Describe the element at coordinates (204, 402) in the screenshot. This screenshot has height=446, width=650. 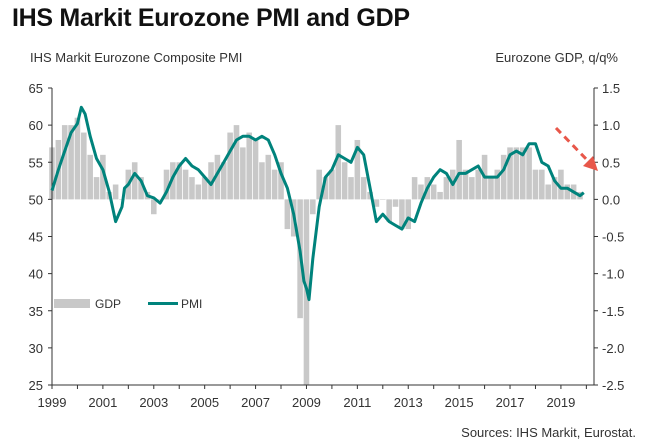
I see `x-tick-label: 2005` at that location.